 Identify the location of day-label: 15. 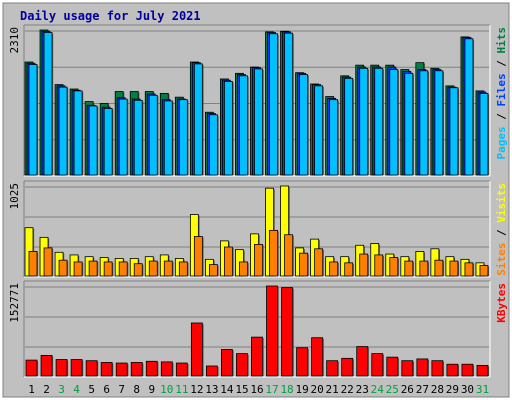
(241, 389).